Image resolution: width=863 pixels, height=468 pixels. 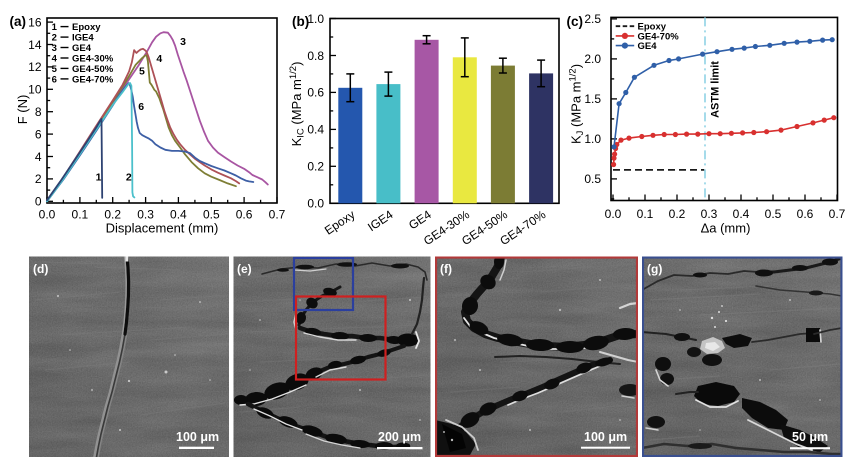 I want to click on svg-text: KJ (MPa m1/2), so click(x=577, y=104).